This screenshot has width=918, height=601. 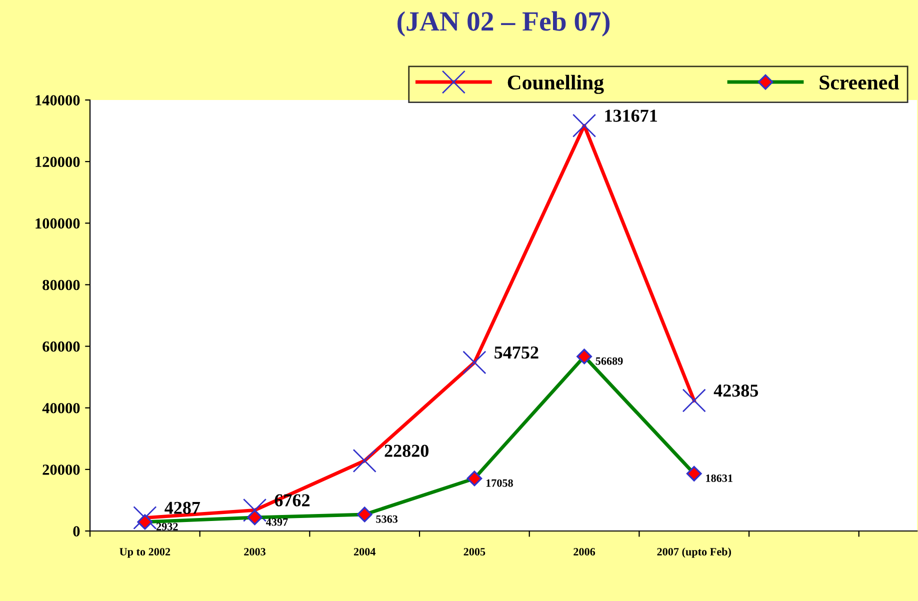 I want to click on data-label: 54752, so click(x=516, y=352).